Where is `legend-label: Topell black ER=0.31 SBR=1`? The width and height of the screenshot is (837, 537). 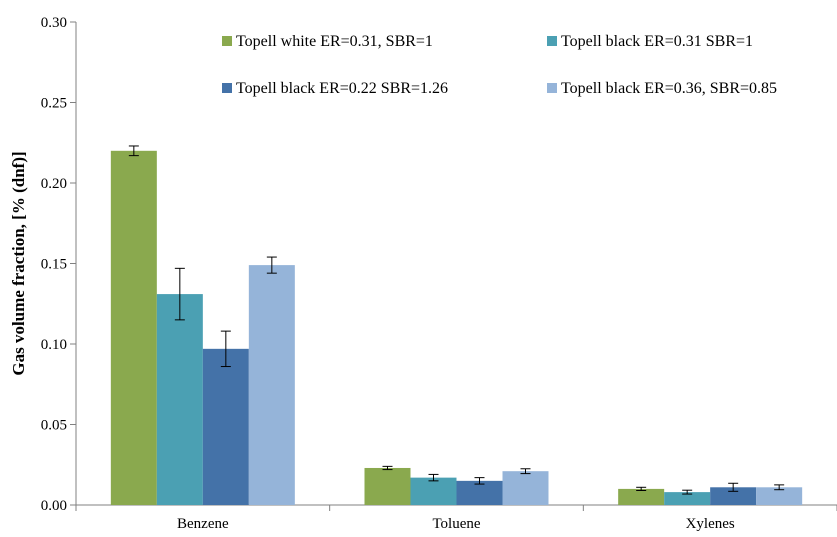
legend-label: Topell black ER=0.31 SBR=1 is located at coordinates (657, 41).